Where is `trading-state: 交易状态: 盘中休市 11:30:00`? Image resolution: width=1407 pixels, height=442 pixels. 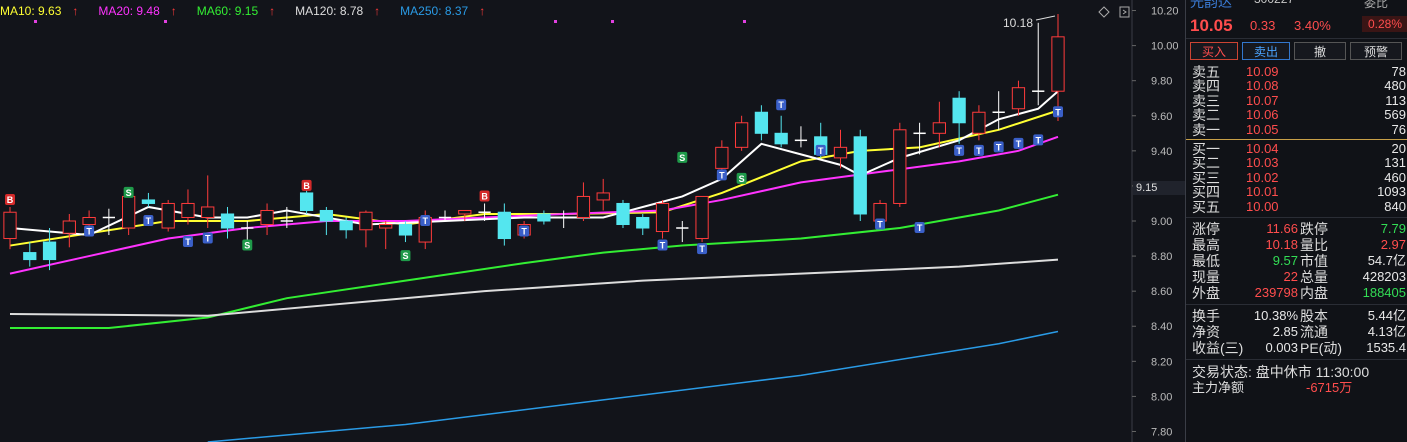
trading-state: 交易状态: 盘中休市 11:30:00 is located at coordinates (1281, 371).